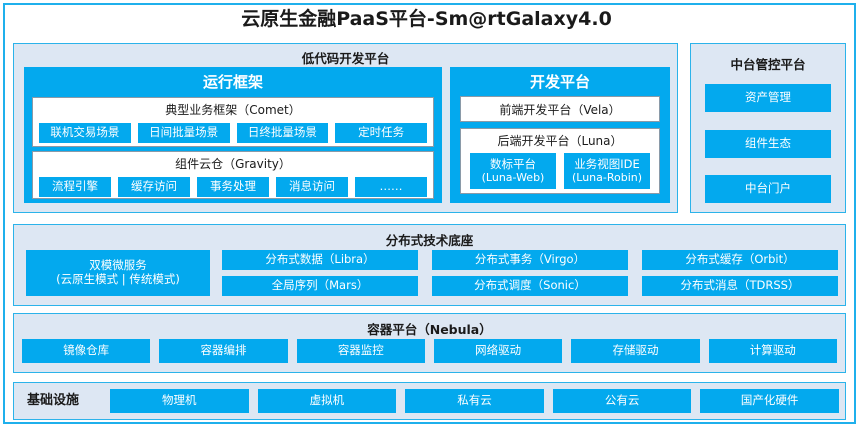 This screenshot has width=859, height=427. I want to click on distributed-column-data: 分布式数据（Libra） 全局序列（Mars）, so click(320, 276).